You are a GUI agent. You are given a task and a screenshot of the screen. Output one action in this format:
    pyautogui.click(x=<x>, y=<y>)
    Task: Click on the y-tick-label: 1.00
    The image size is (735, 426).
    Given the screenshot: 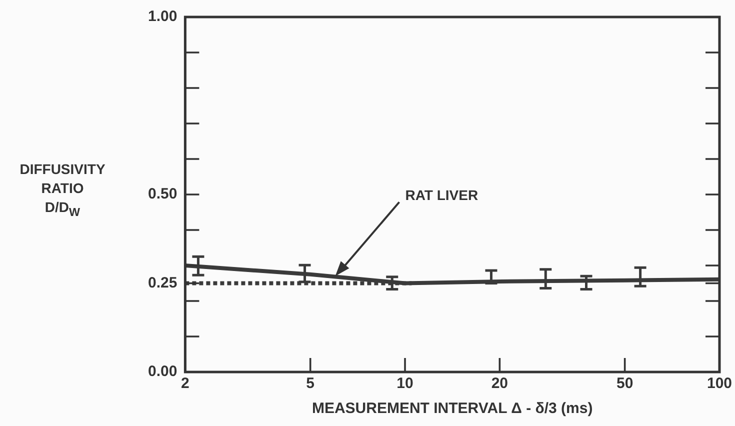 What is the action you would take?
    pyautogui.click(x=163, y=17)
    